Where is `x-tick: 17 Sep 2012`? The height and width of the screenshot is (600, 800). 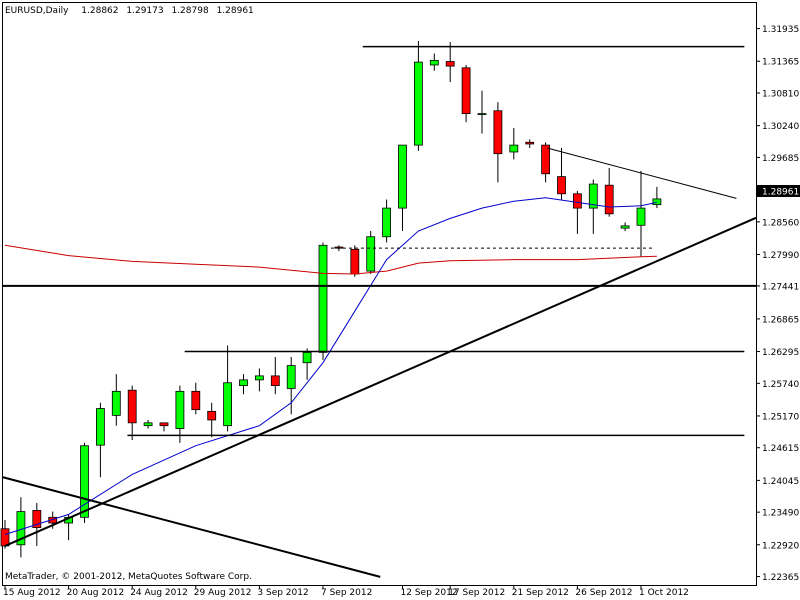 x-tick: 17 Sep 2012 is located at coordinates (476, 591).